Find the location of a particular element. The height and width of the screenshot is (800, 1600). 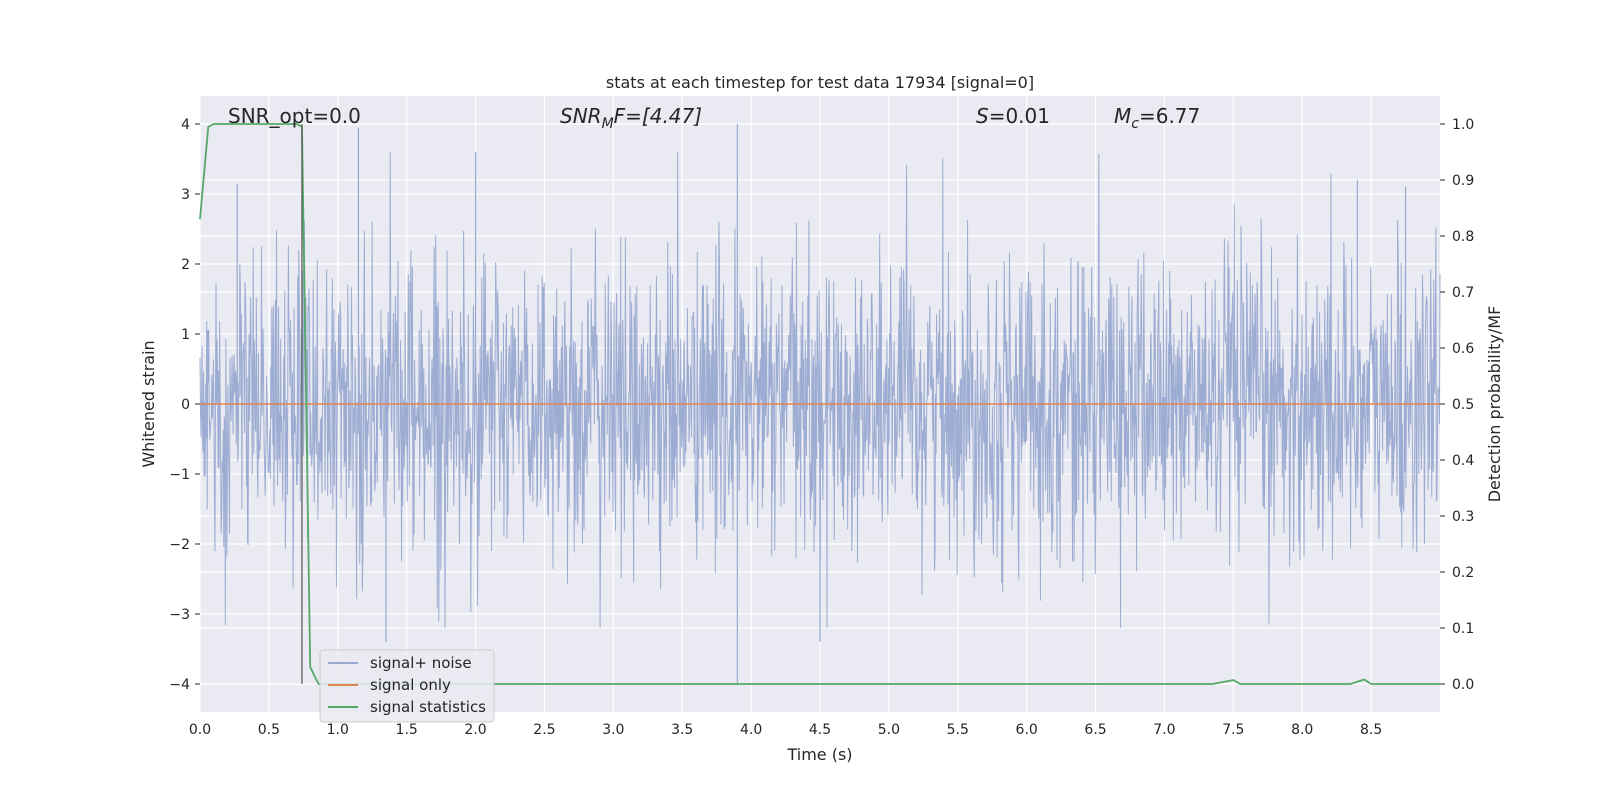

annotation-mc-rest: =6.77 is located at coordinates (1169, 116).